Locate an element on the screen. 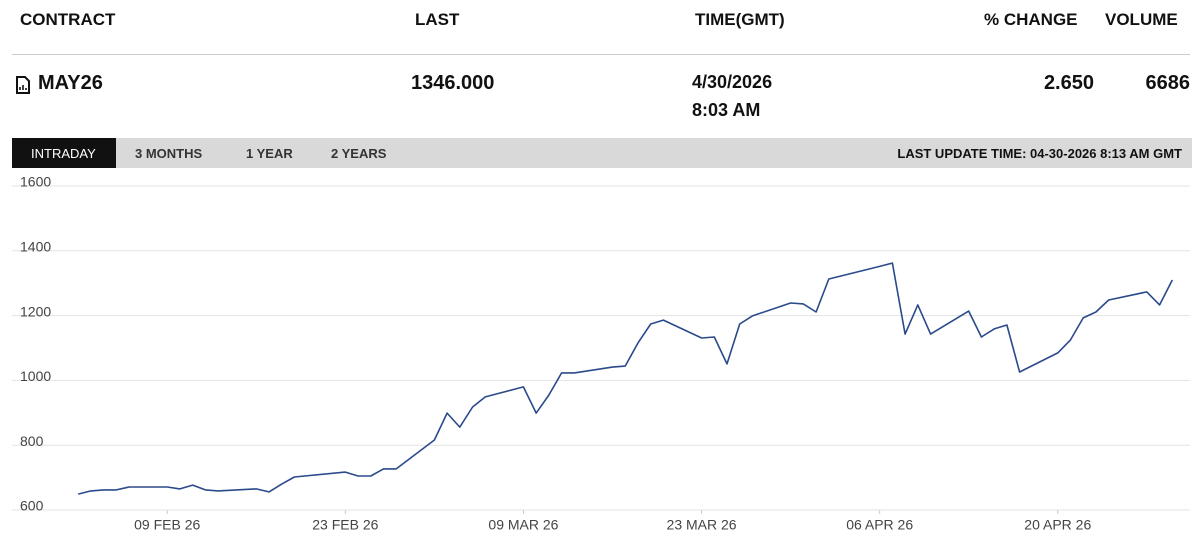 The height and width of the screenshot is (556, 1200). y-tick-label: 1600 is located at coordinates (35, 182).